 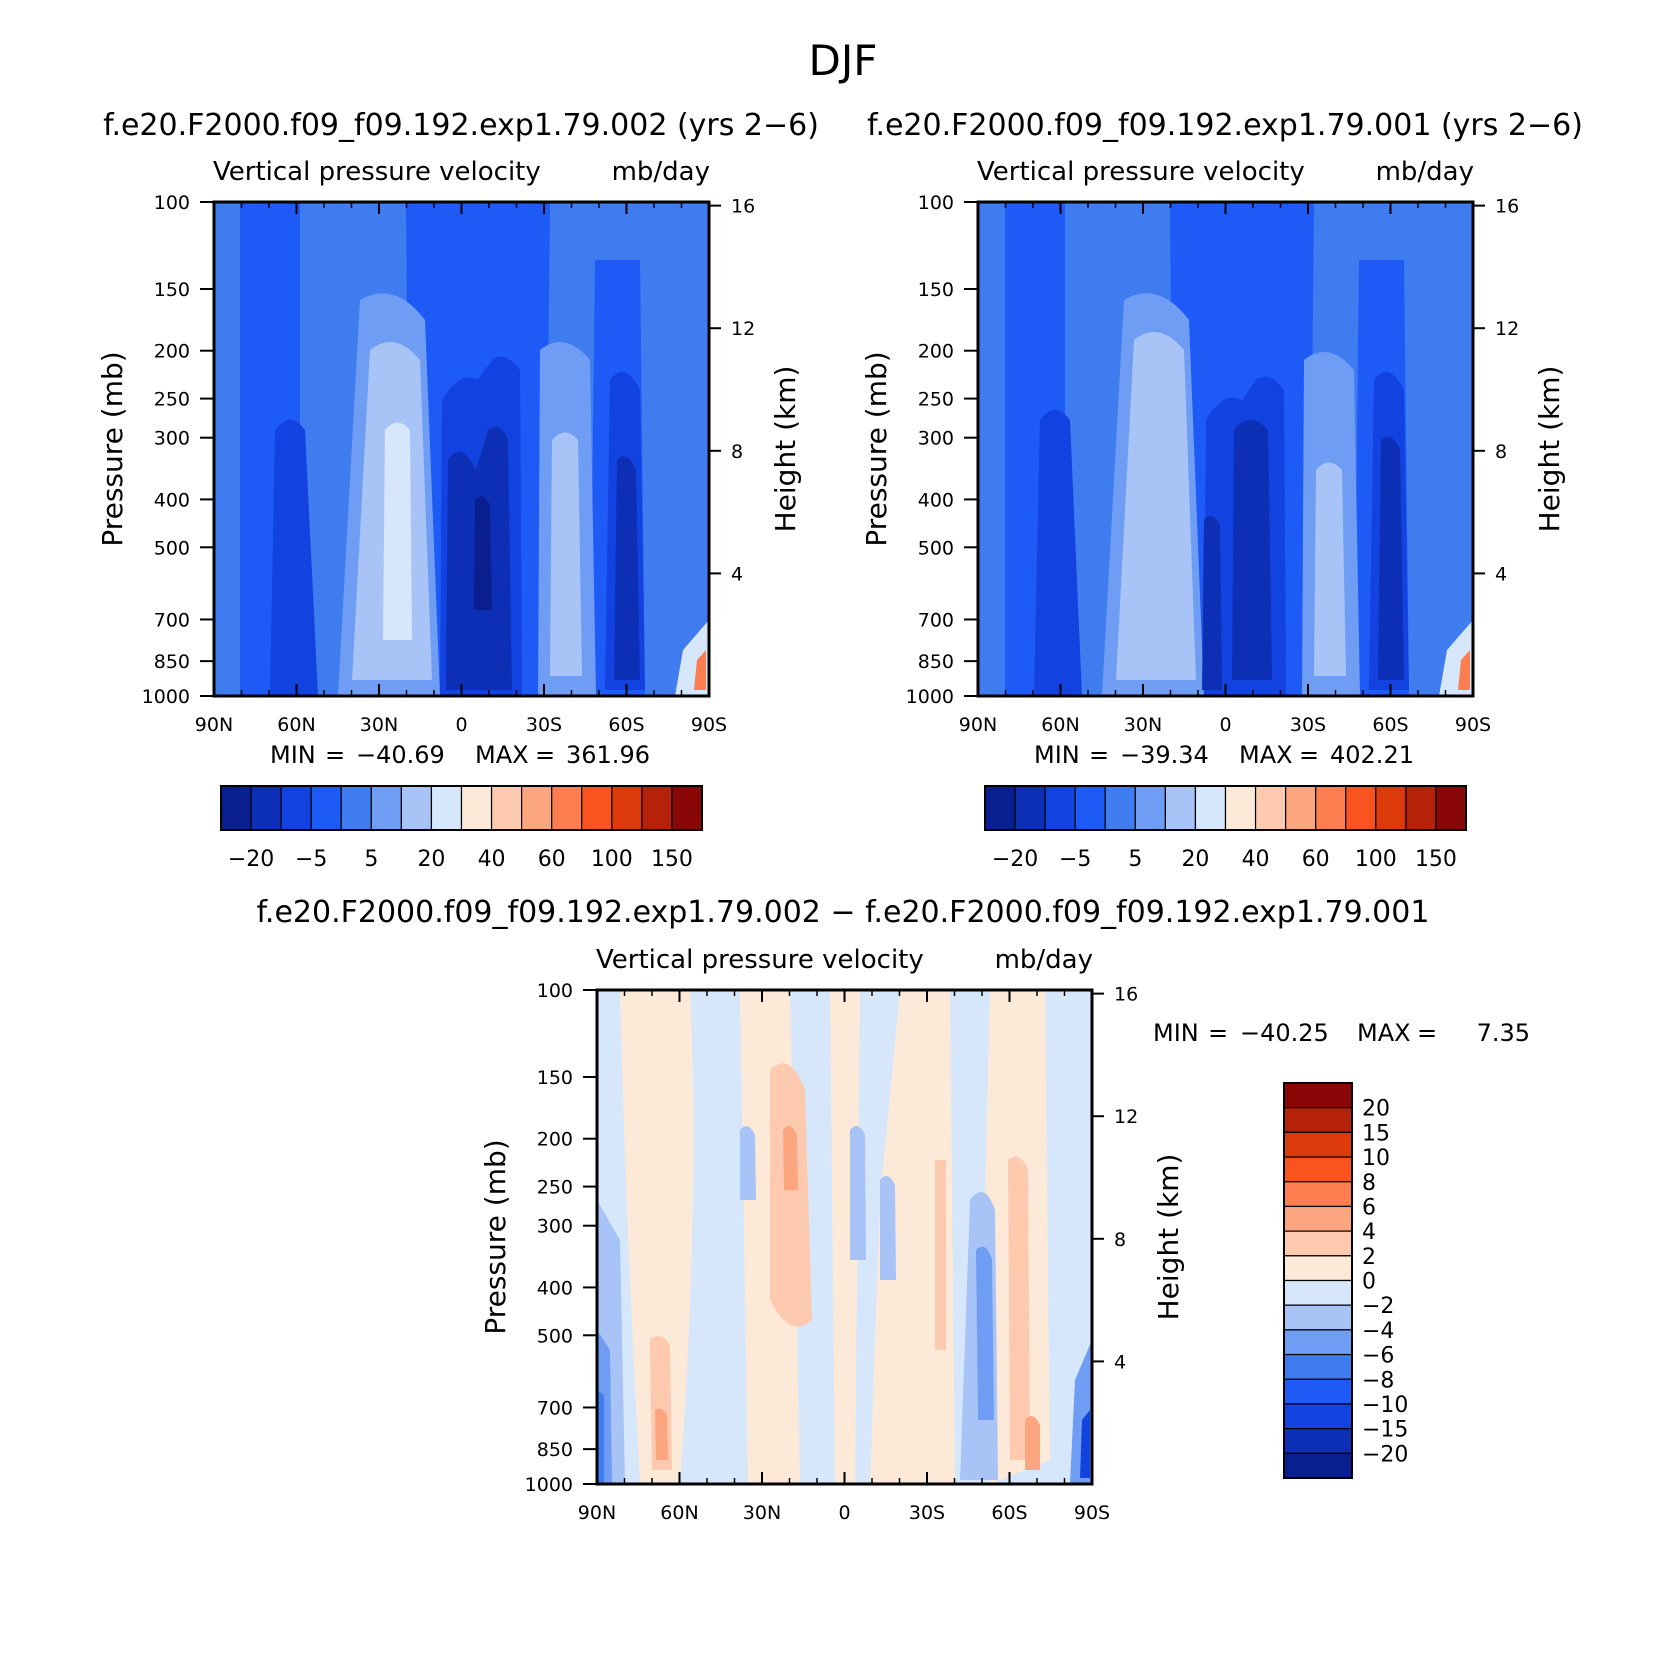 What do you see at coordinates (1378, 1331) in the screenshot?
I see `colorbar-label: −4` at bounding box center [1378, 1331].